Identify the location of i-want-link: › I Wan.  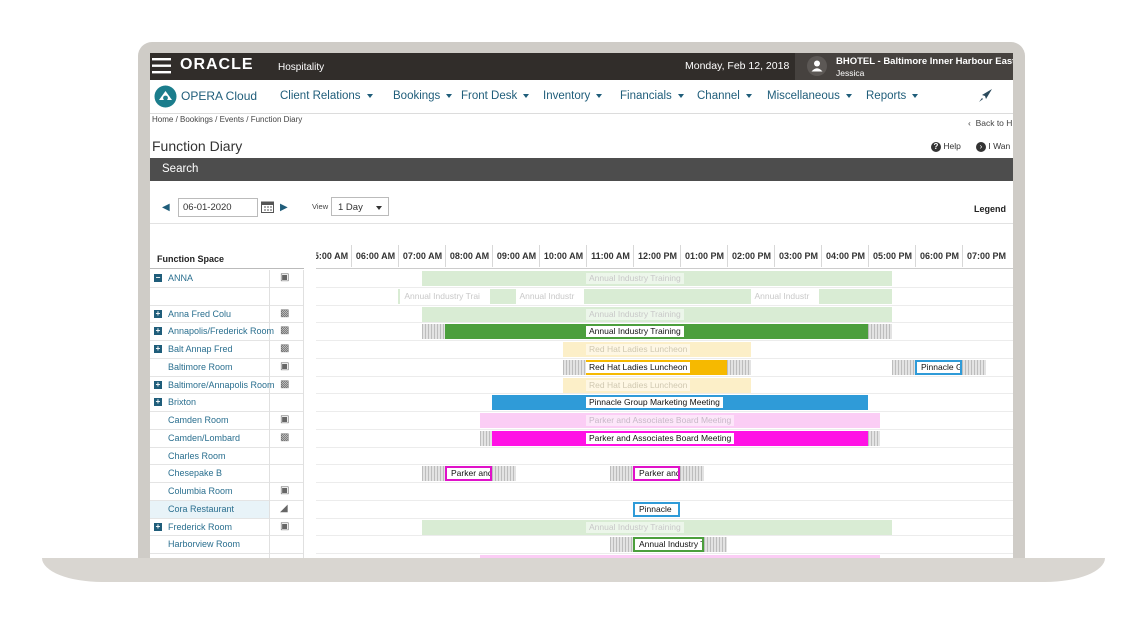
(993, 146).